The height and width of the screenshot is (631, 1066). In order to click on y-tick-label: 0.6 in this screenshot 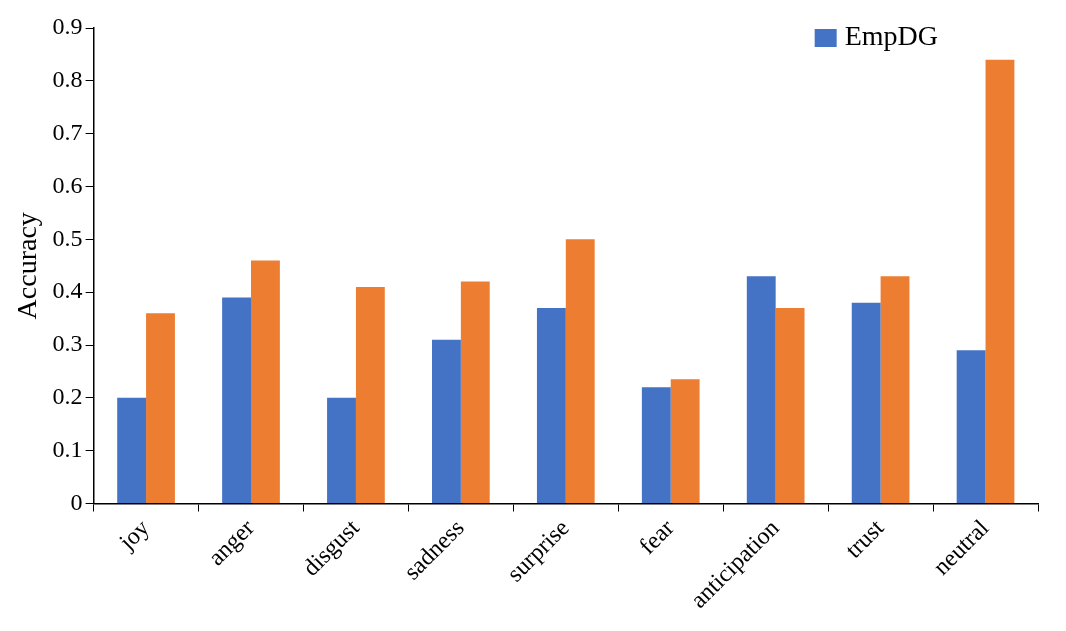, I will do `click(67, 184)`.